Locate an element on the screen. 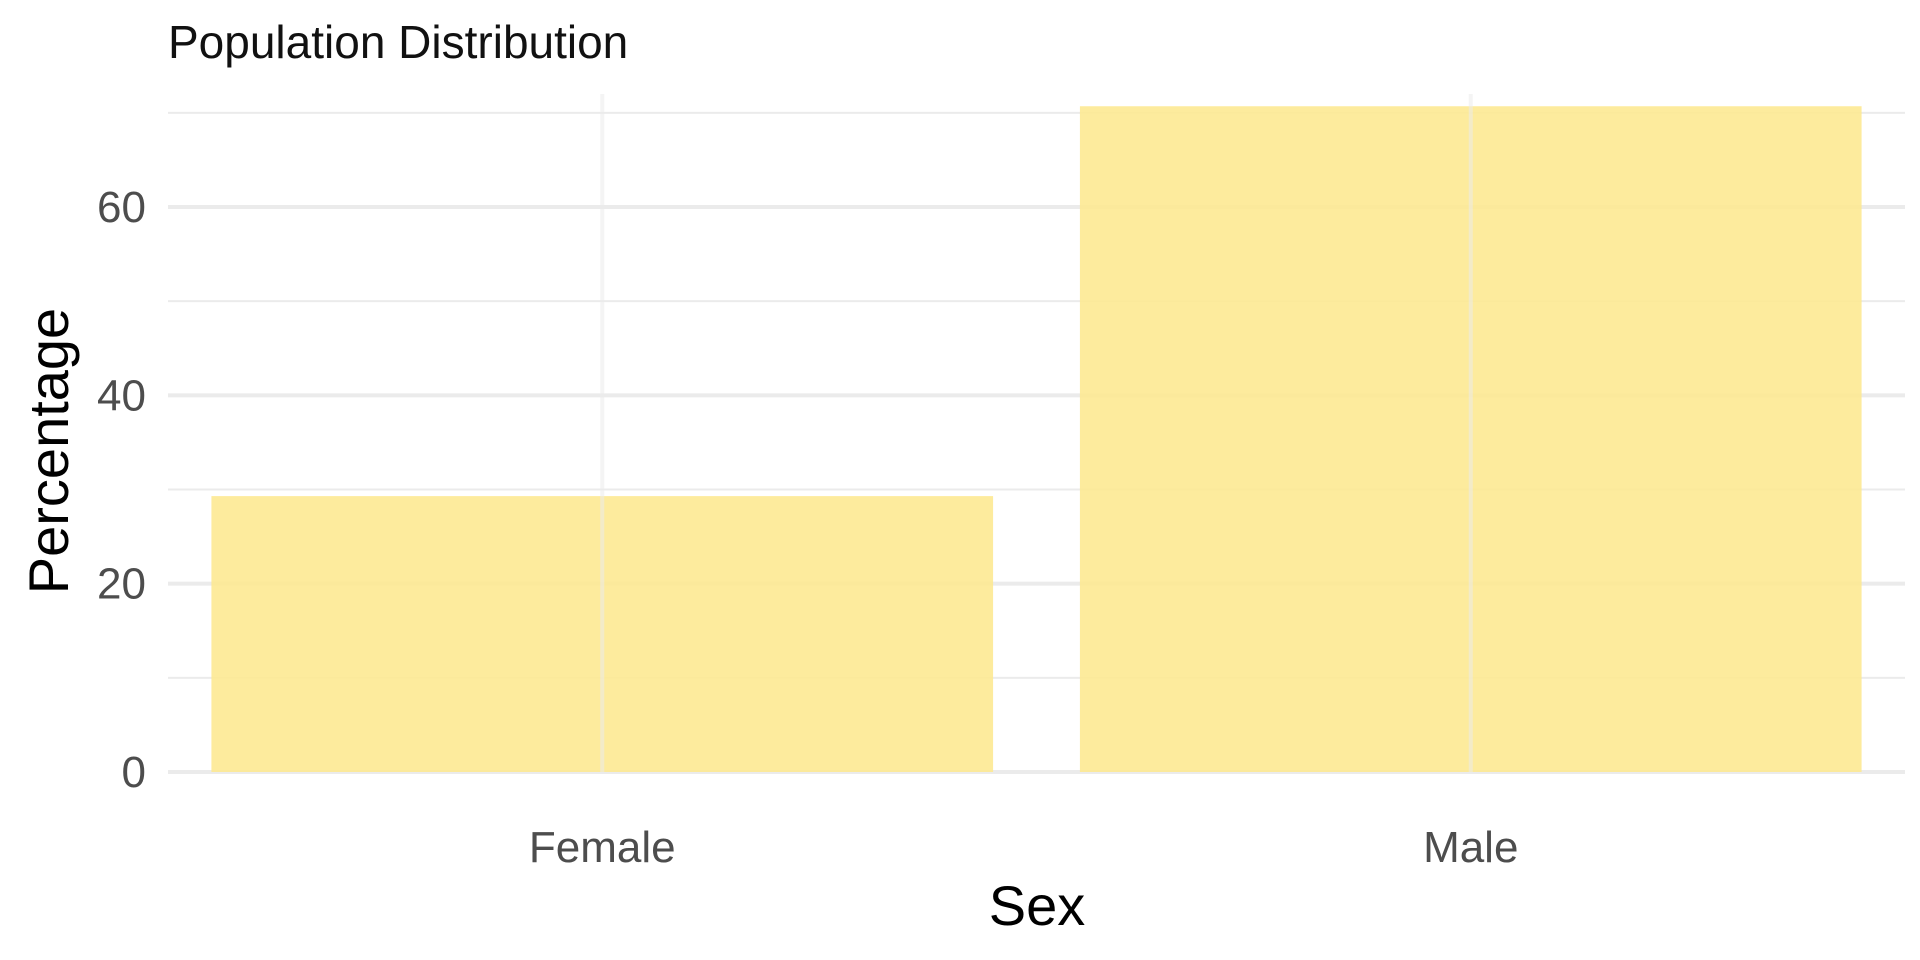 This screenshot has width=1920, height=960. y-tick-label: 0 is located at coordinates (134, 772).